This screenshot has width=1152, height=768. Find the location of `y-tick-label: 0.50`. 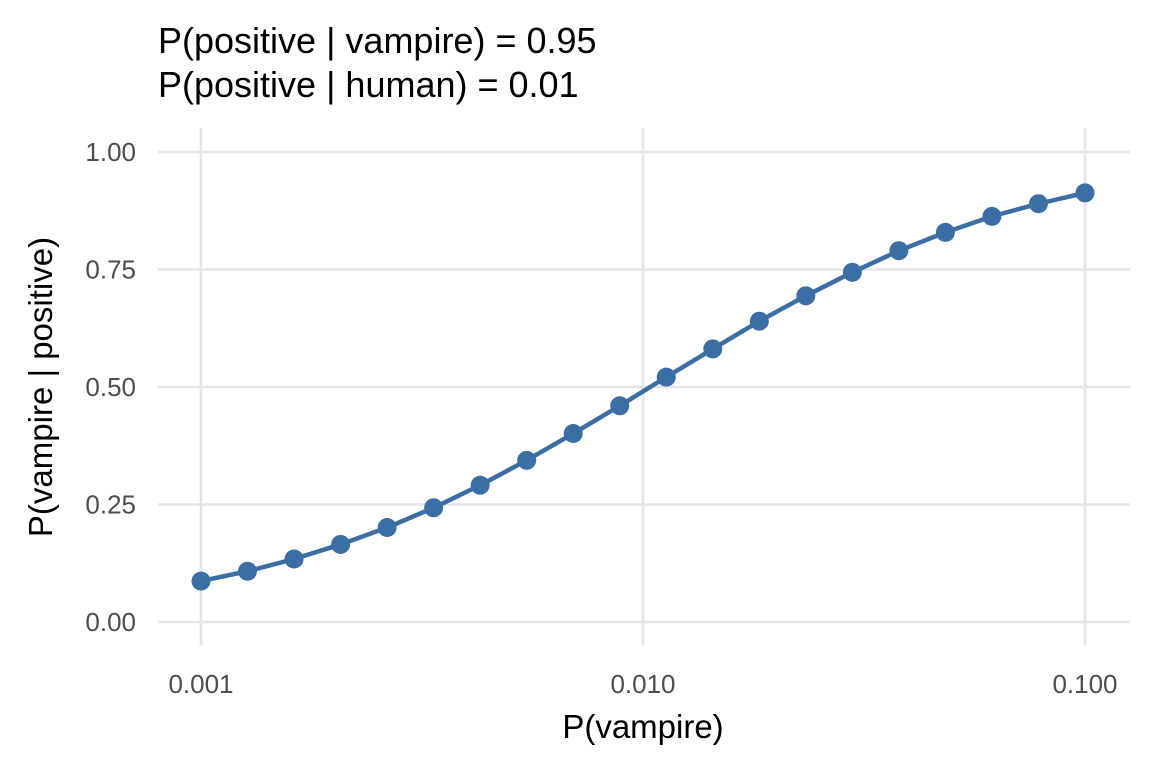

y-tick-label: 0.50 is located at coordinates (110, 387).